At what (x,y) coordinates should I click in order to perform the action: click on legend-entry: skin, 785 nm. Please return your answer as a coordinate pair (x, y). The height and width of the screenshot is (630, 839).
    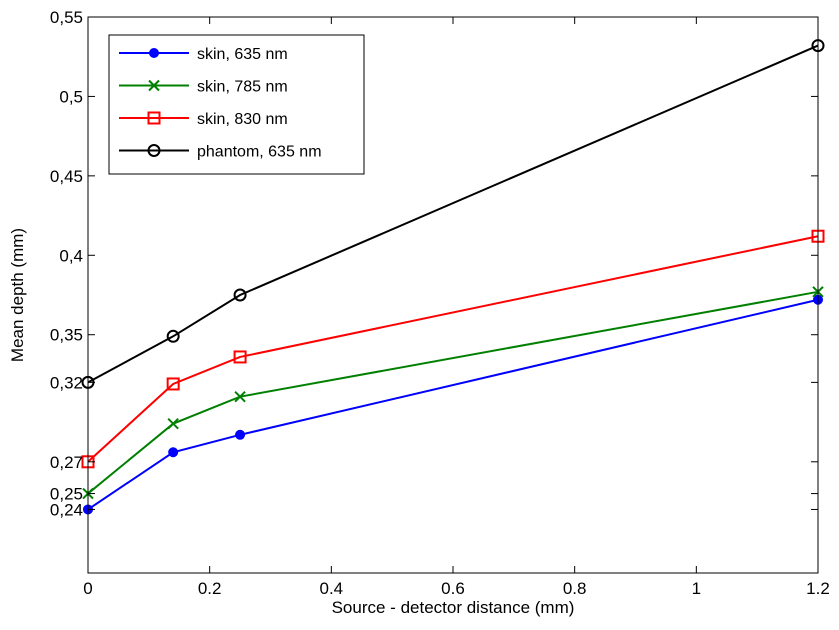
    Looking at the image, I should click on (203, 87).